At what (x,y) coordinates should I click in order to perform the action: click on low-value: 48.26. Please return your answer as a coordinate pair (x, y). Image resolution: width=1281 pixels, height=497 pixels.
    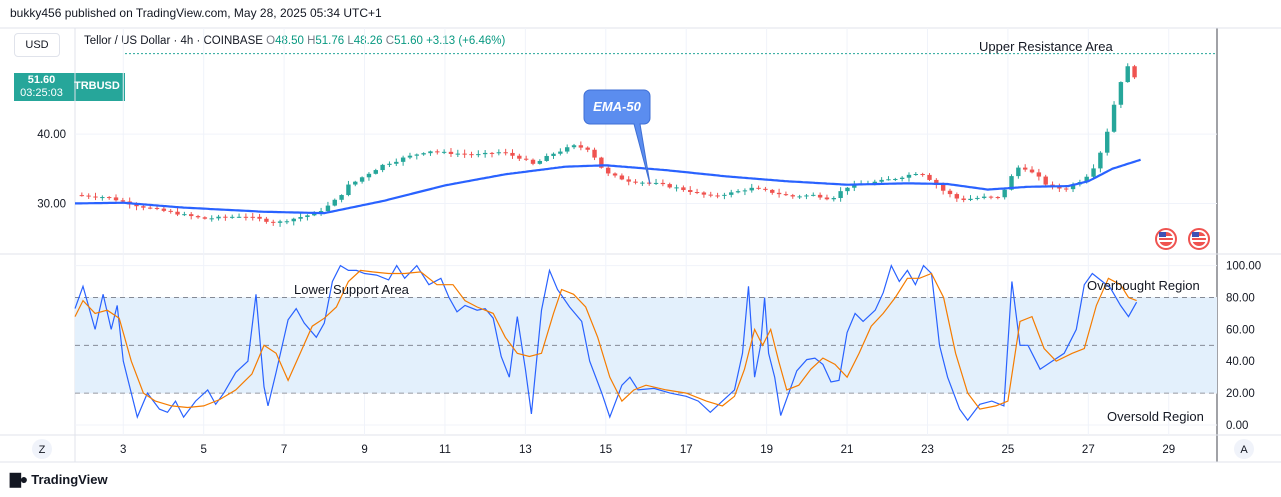
    Looking at the image, I should click on (368, 41).